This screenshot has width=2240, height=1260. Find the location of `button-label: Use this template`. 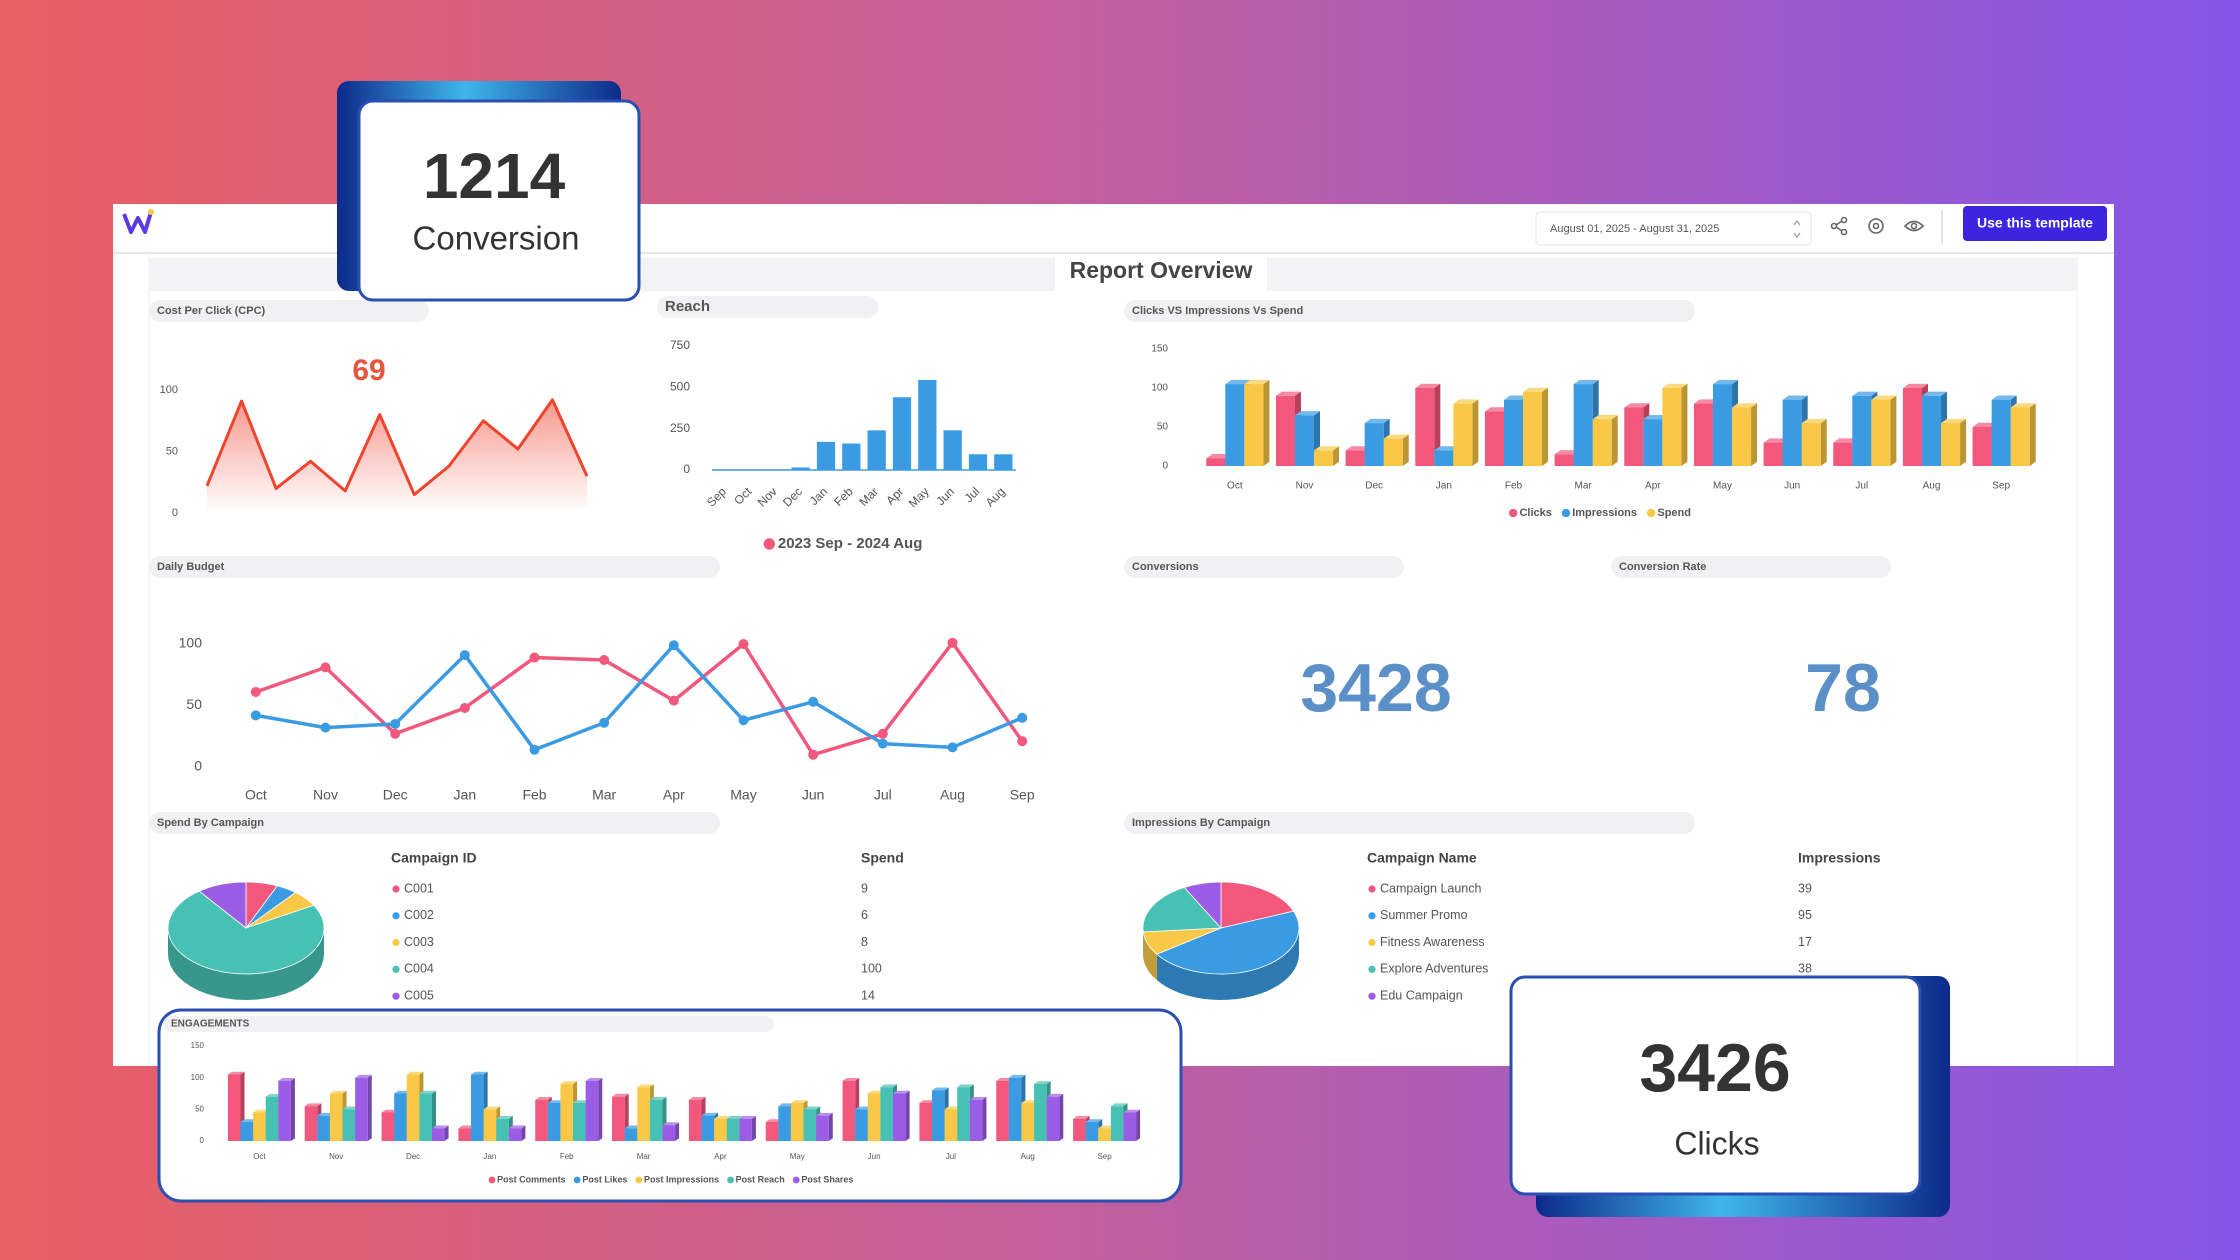

button-label: Use this template is located at coordinates (2035, 223).